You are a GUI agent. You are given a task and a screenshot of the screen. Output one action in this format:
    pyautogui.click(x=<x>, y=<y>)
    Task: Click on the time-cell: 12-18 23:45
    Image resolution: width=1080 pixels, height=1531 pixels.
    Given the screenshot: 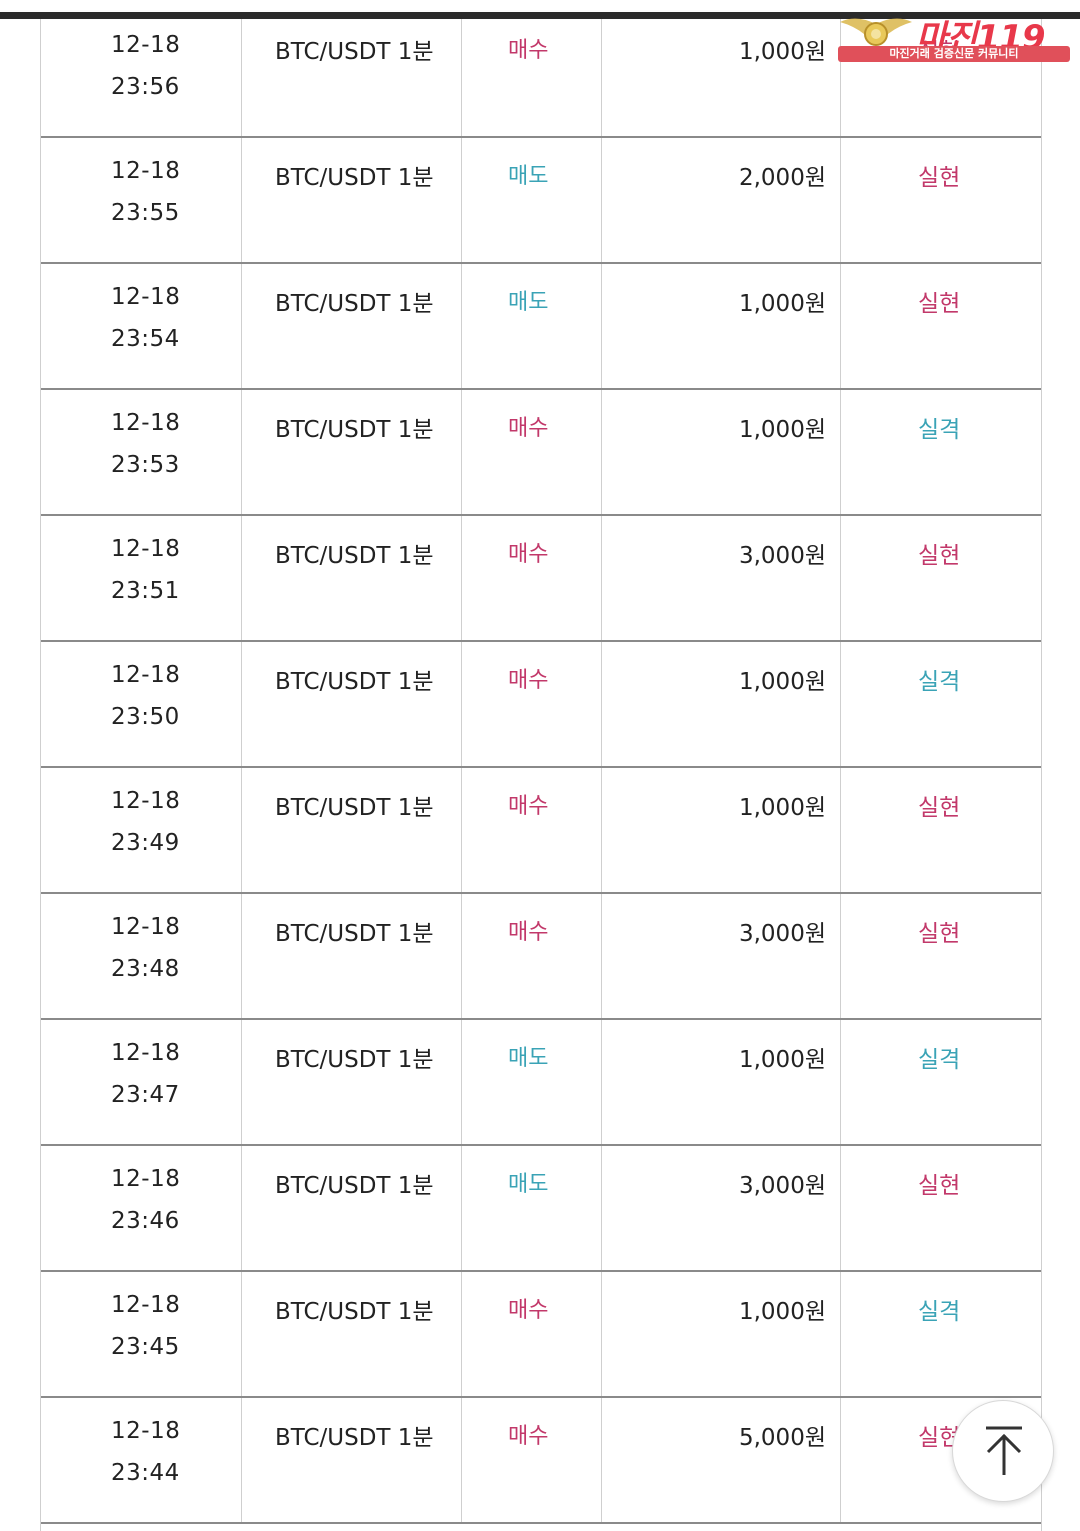 What is the action you would take?
    pyautogui.click(x=141, y=1334)
    